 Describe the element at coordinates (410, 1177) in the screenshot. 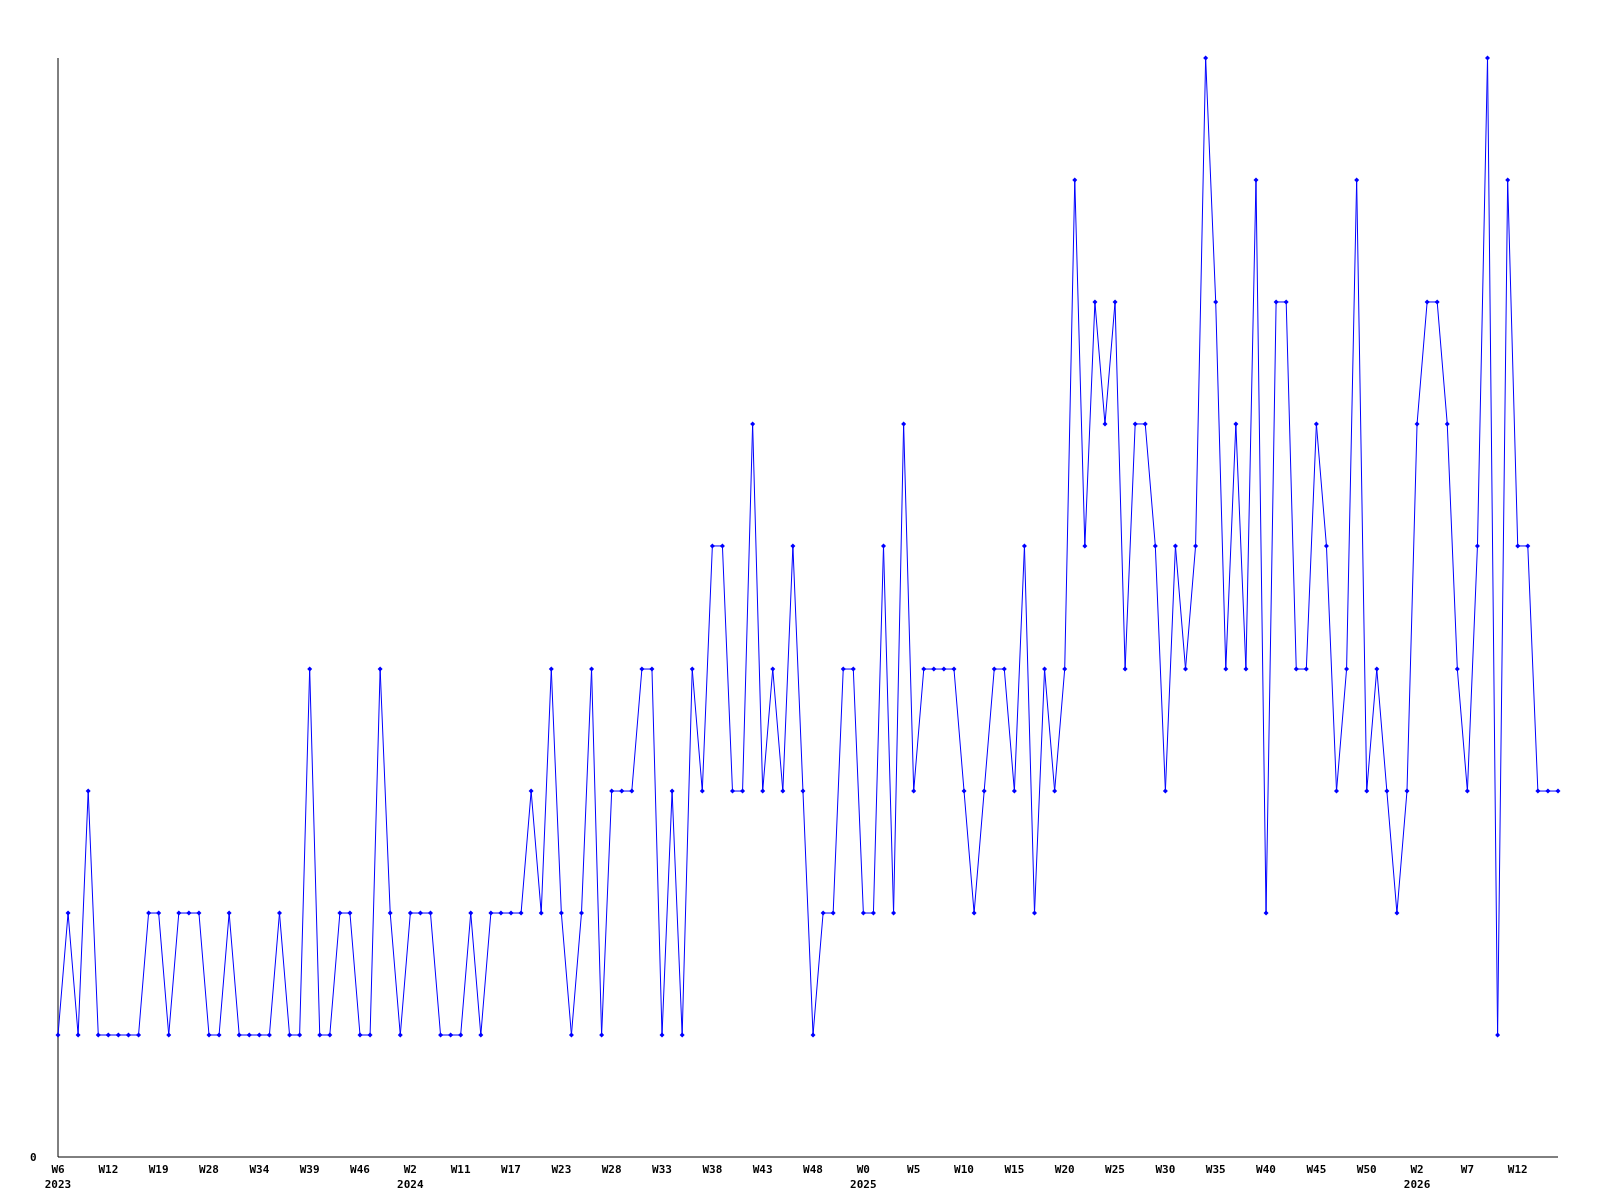

I see `x-tick-label: W2 2024` at that location.